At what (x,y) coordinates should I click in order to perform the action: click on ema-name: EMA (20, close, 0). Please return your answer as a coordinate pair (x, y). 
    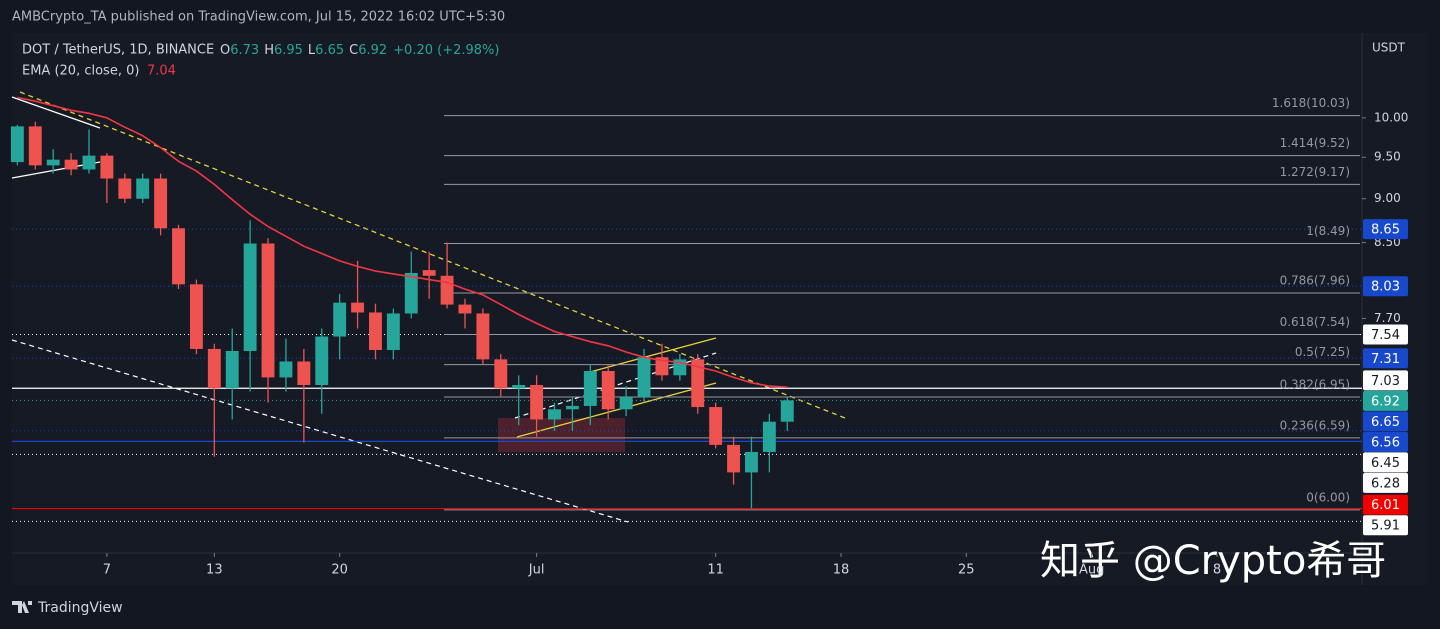
    Looking at the image, I should click on (80, 71).